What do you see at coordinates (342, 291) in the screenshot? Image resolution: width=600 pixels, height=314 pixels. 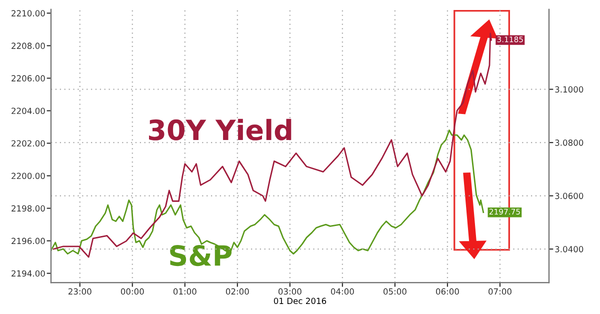 I see `x-tick-label: 04:00` at bounding box center [342, 291].